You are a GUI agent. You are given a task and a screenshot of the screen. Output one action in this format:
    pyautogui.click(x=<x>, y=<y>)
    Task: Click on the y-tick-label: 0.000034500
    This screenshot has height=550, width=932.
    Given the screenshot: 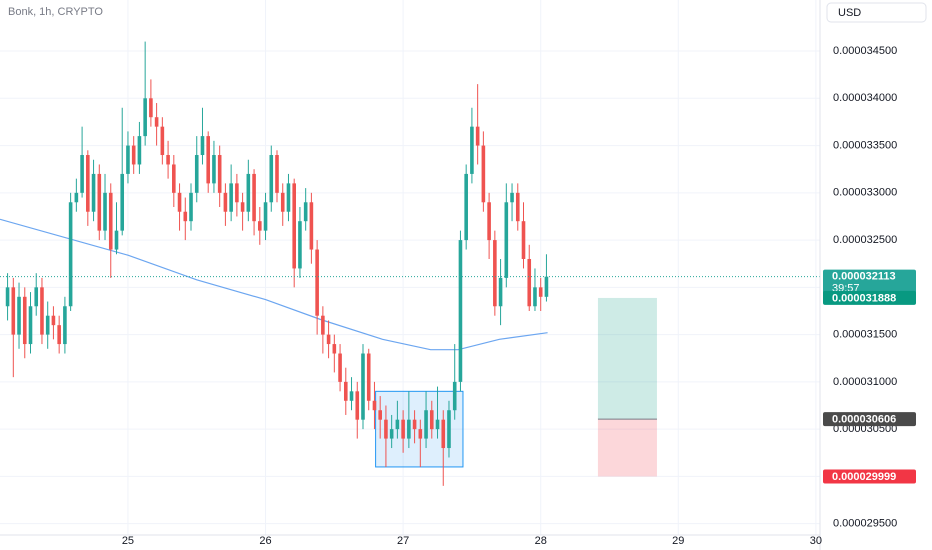 What is the action you would take?
    pyautogui.click(x=865, y=51)
    